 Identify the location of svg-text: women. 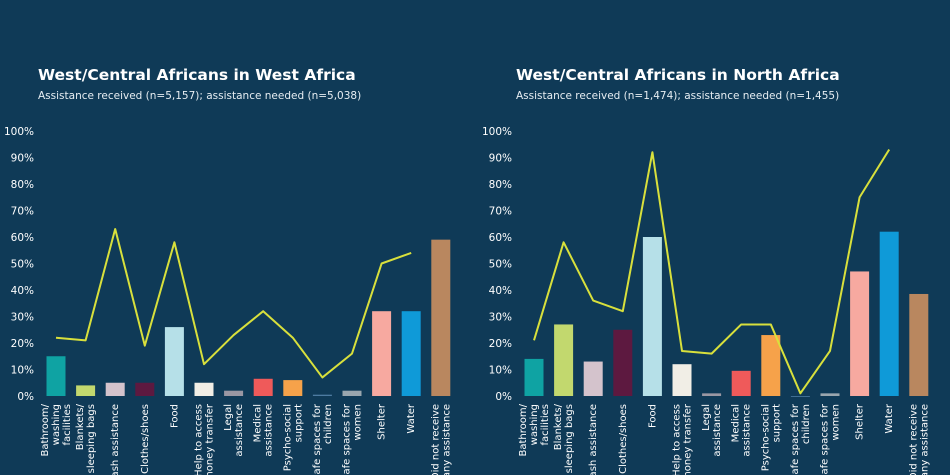
(836, 422).